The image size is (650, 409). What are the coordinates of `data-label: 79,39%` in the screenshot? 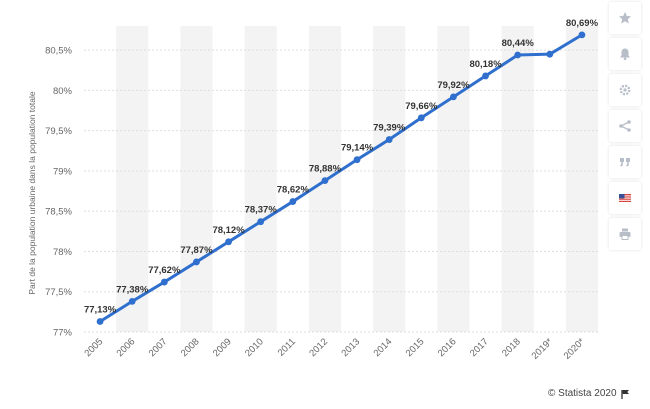 It's located at (389, 128).